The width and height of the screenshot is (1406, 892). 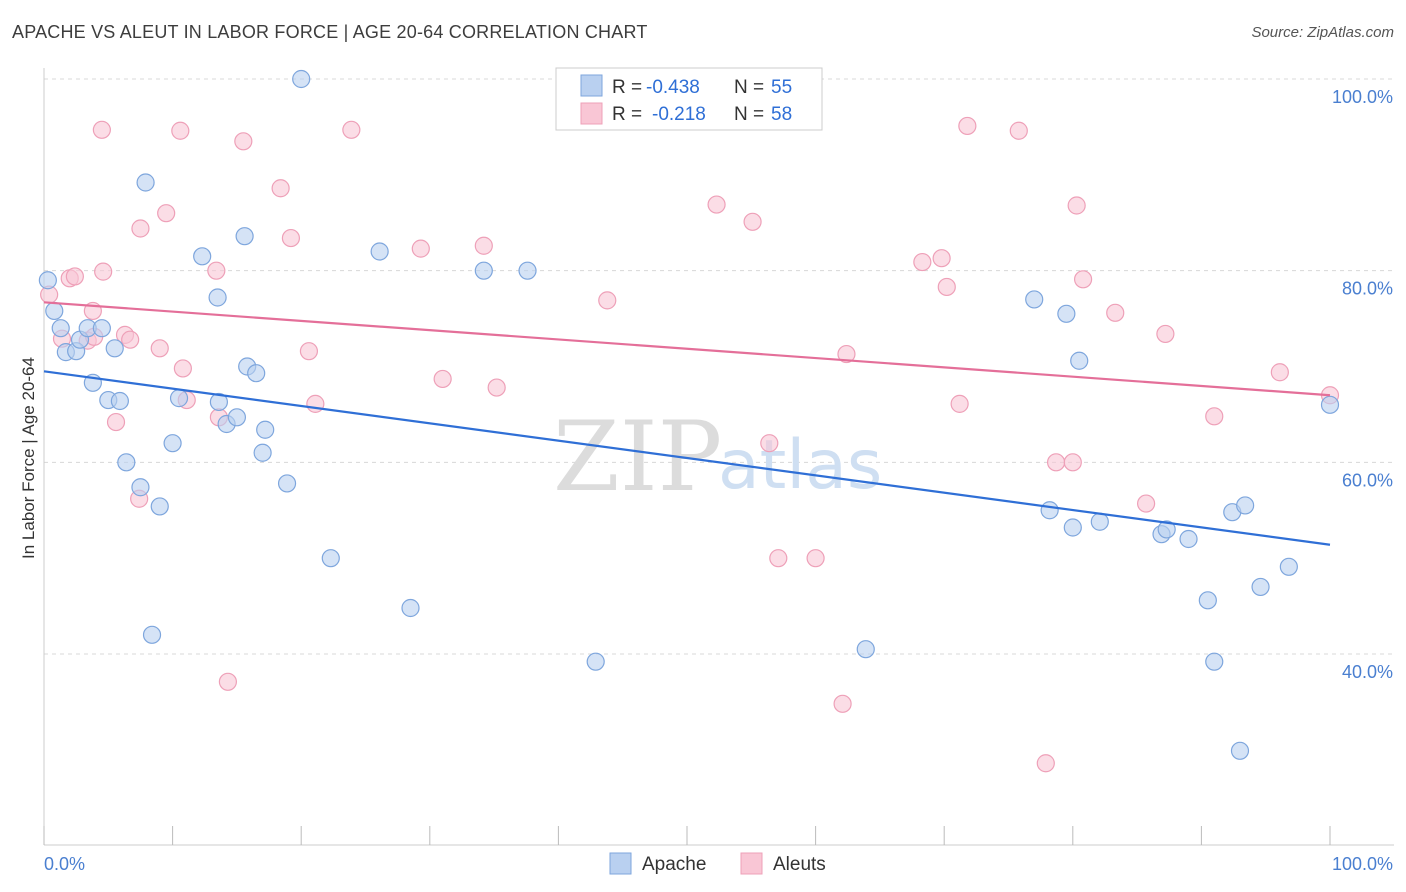 I want to click on bottom-legend-aleuts-swatch, so click(x=751, y=863).